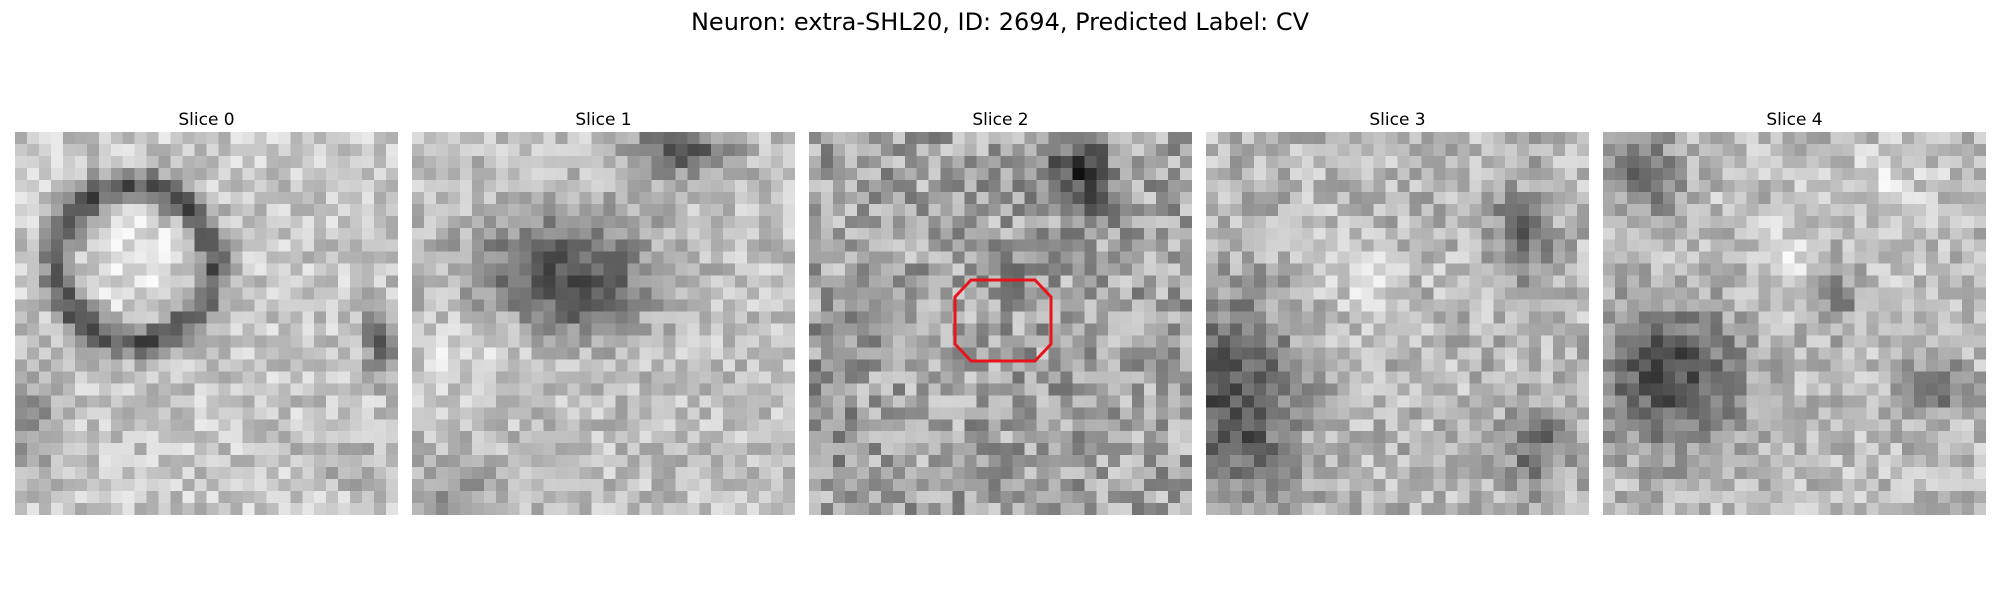 This screenshot has height=600, width=2000. I want to click on slice-panel-4: Slice 4, so click(1794, 311).